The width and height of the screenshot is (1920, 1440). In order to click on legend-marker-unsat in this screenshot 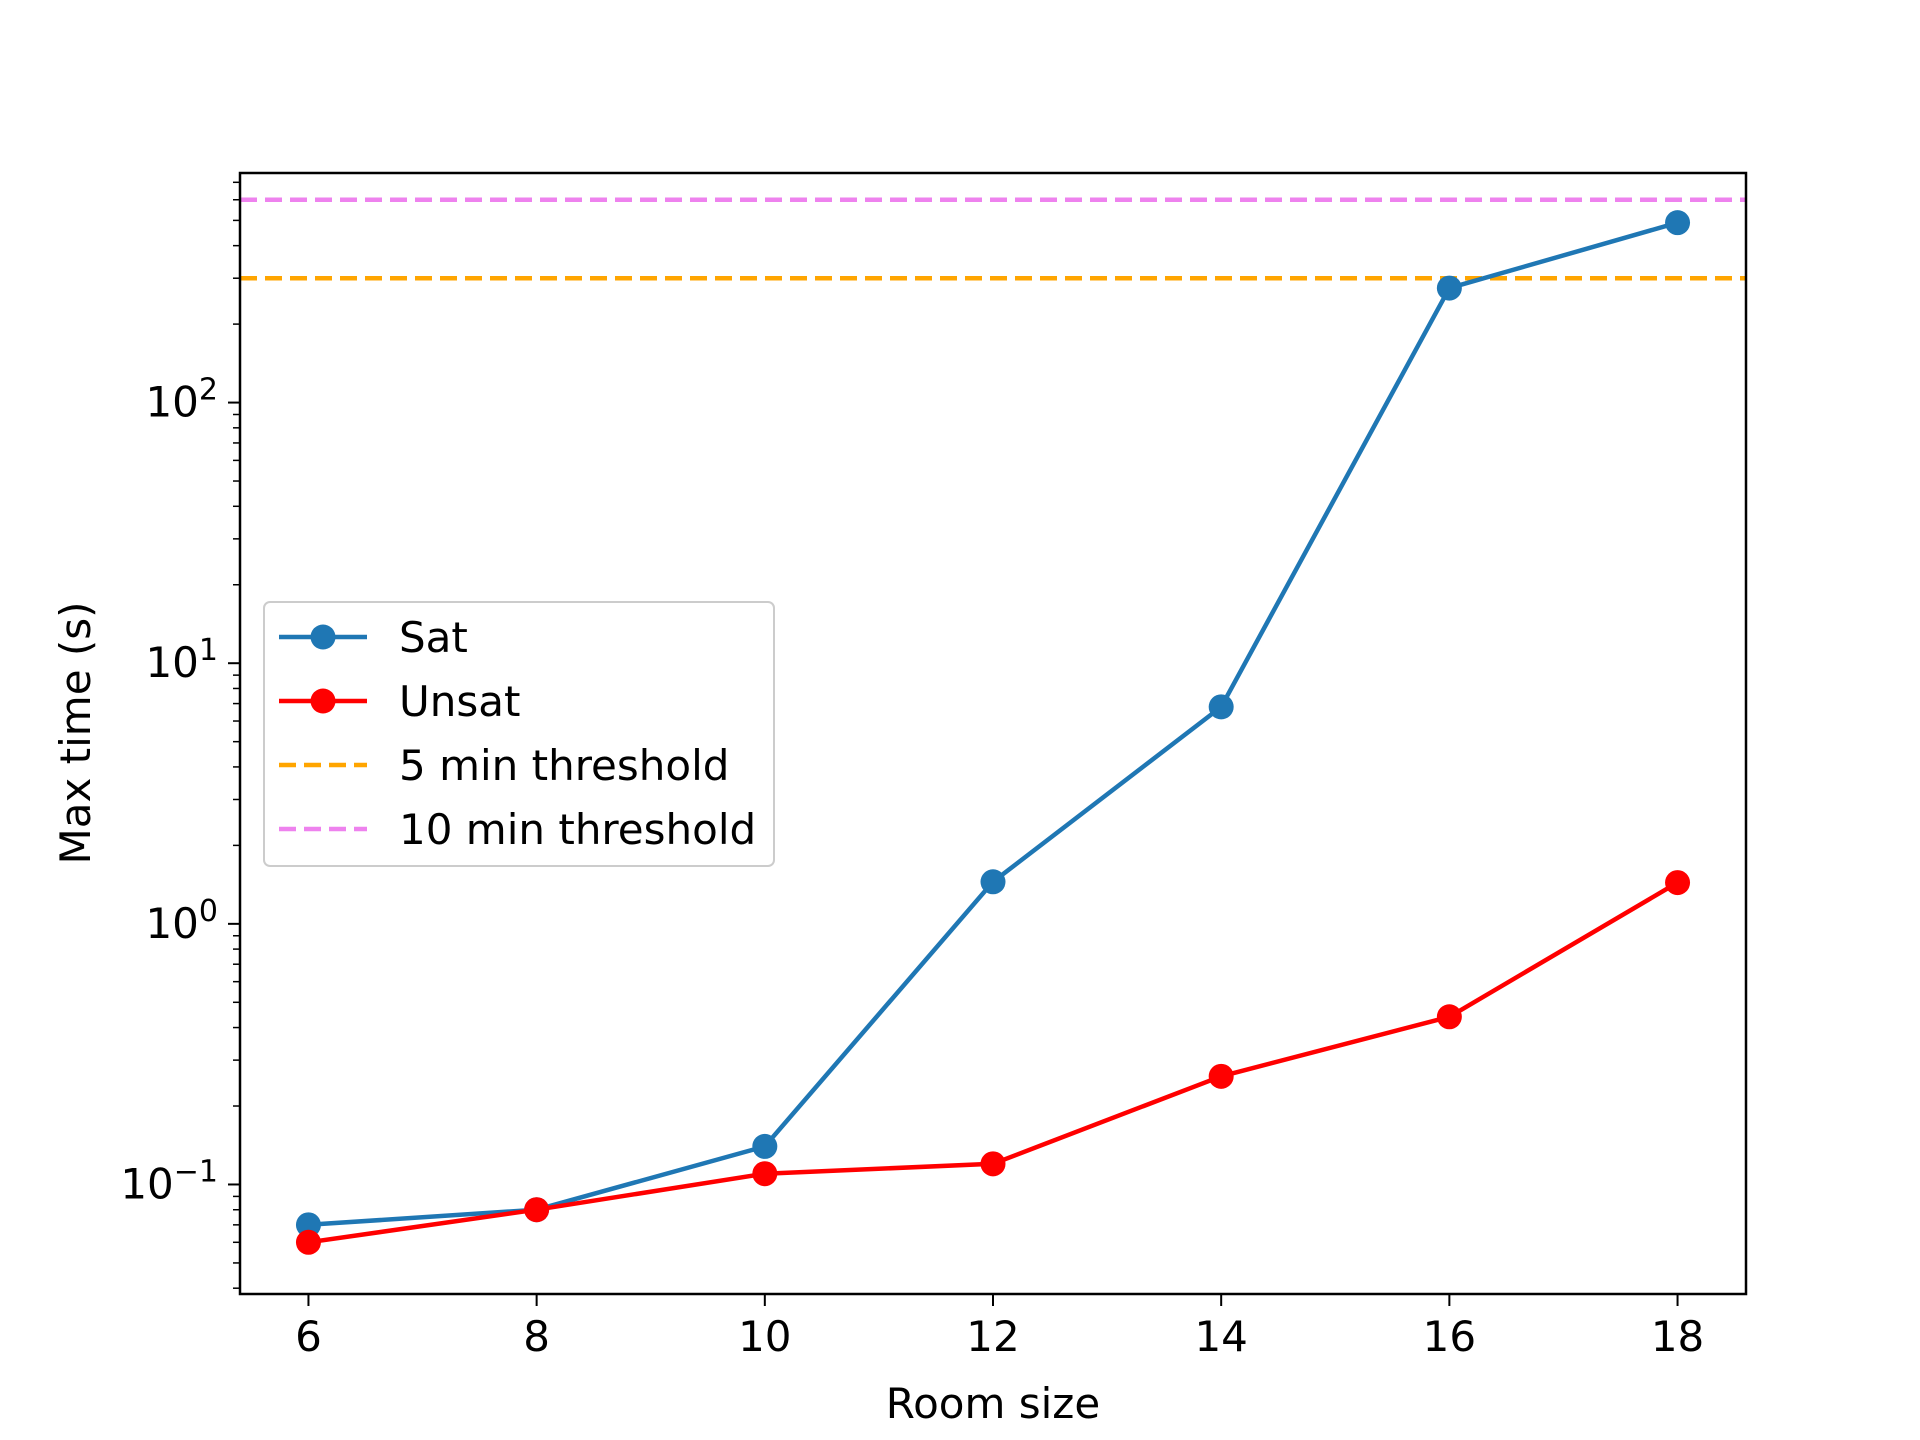, I will do `click(323, 701)`.